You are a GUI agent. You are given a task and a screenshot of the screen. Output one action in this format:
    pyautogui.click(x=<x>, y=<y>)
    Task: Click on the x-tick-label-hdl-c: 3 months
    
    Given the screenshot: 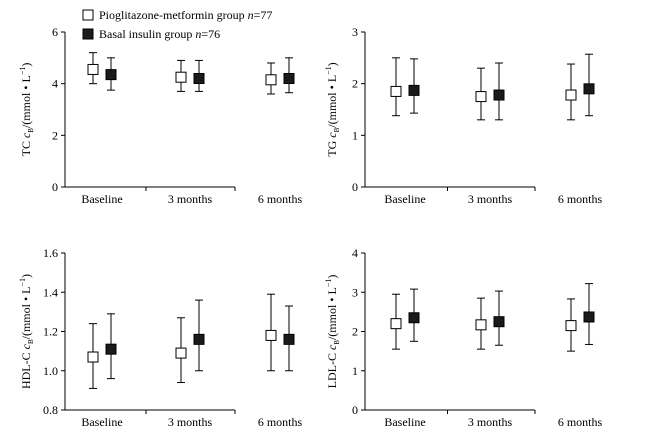 What is the action you would take?
    pyautogui.click(x=190, y=422)
    